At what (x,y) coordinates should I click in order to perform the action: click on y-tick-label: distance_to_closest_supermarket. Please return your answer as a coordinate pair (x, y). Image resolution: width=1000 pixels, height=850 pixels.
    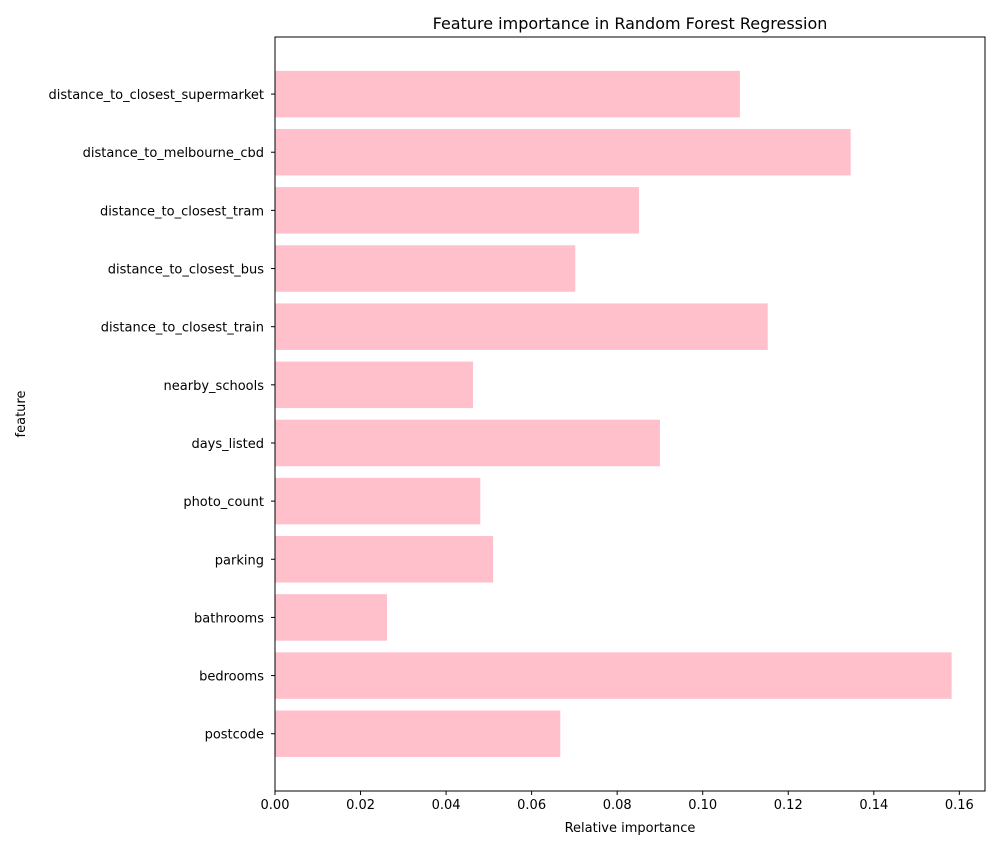
    Looking at the image, I should click on (156, 95).